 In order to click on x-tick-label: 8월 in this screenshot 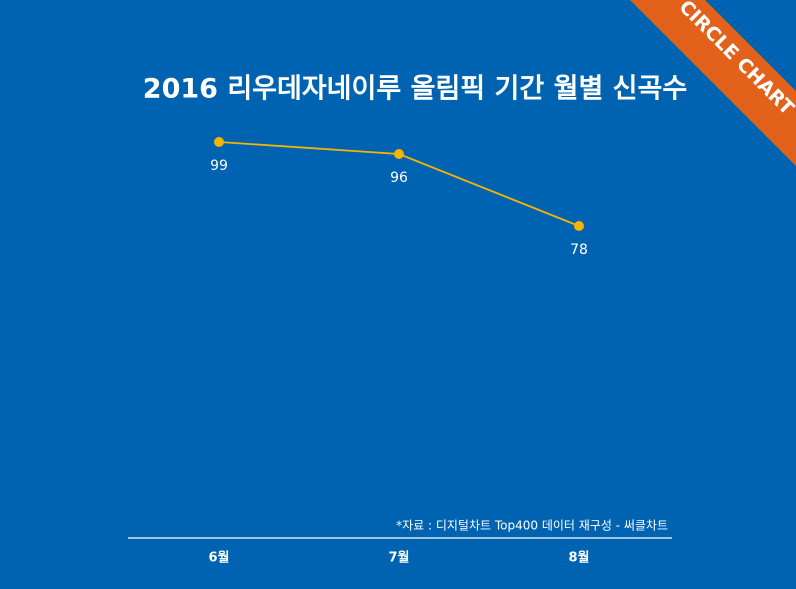, I will do `click(578, 558)`.